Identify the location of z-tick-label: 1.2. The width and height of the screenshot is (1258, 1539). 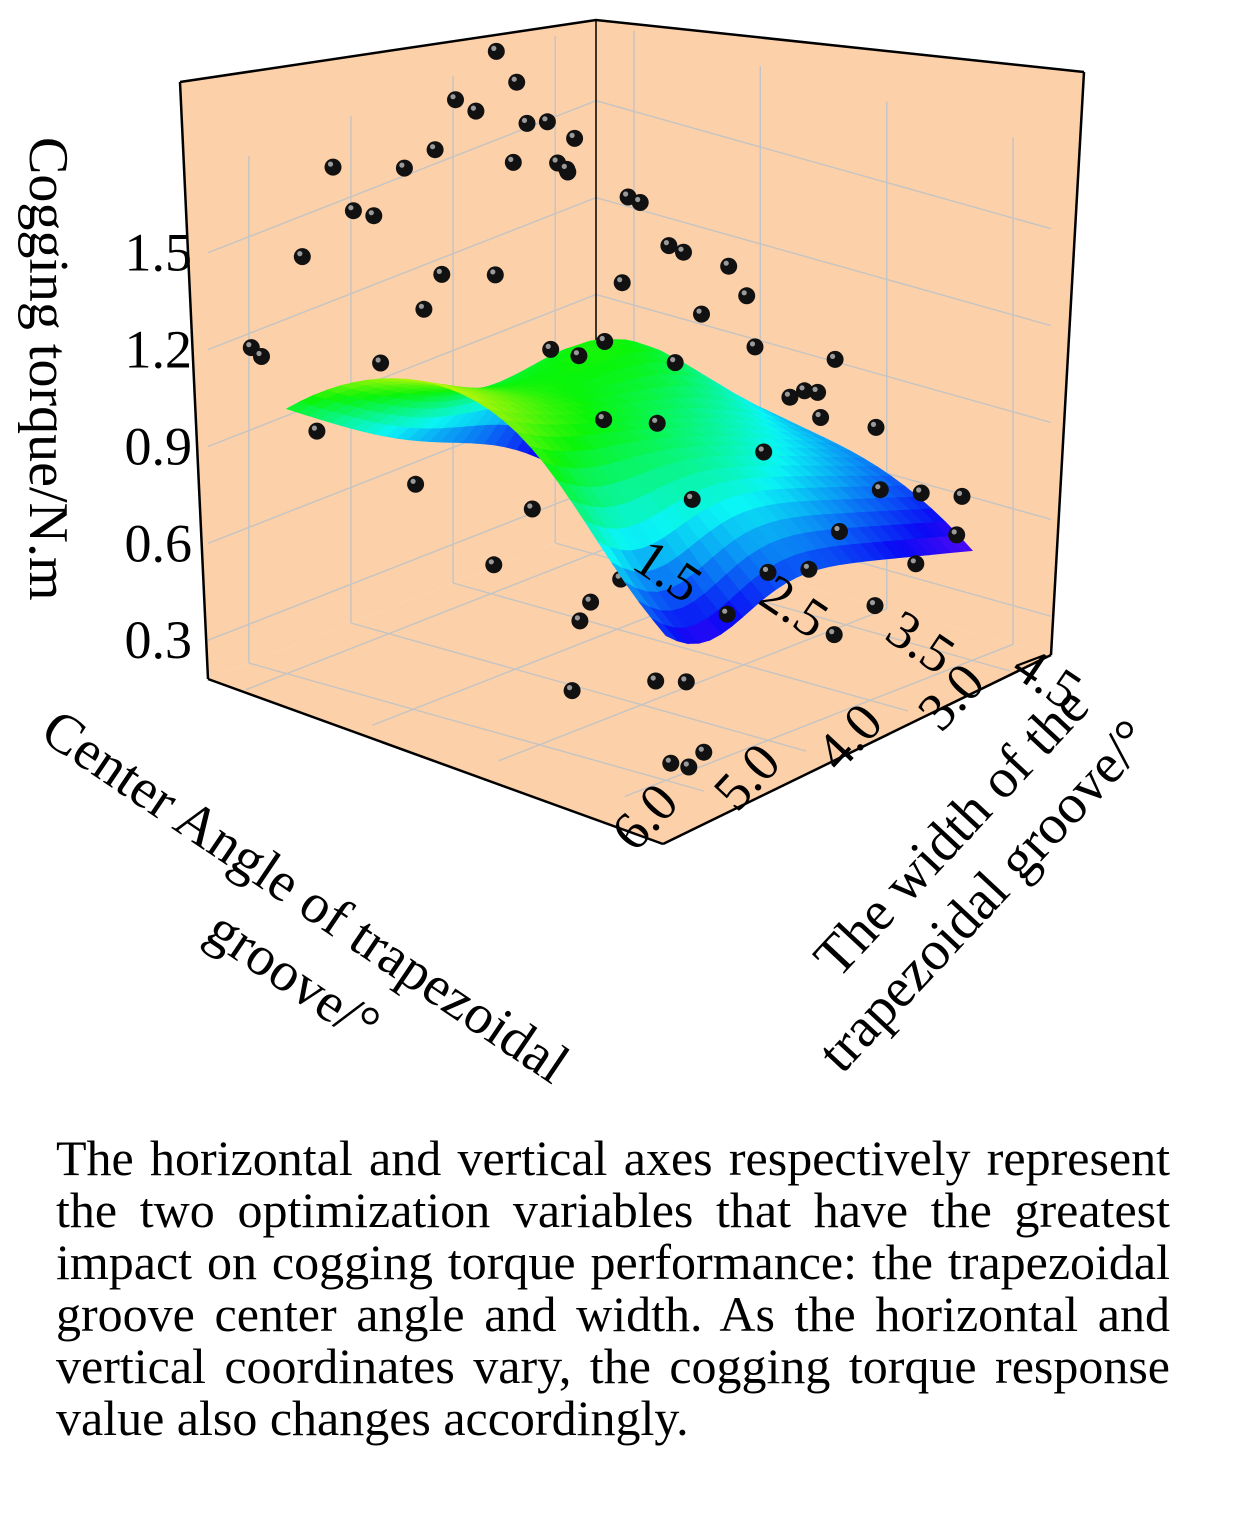
(159, 350).